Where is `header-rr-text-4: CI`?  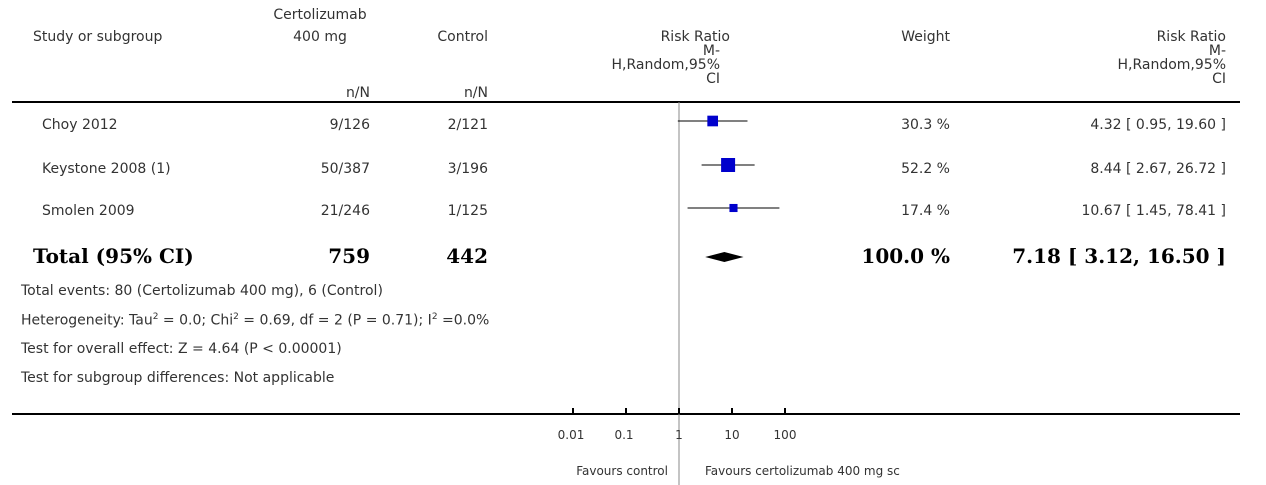 header-rr-text-4: CI is located at coordinates (1219, 79).